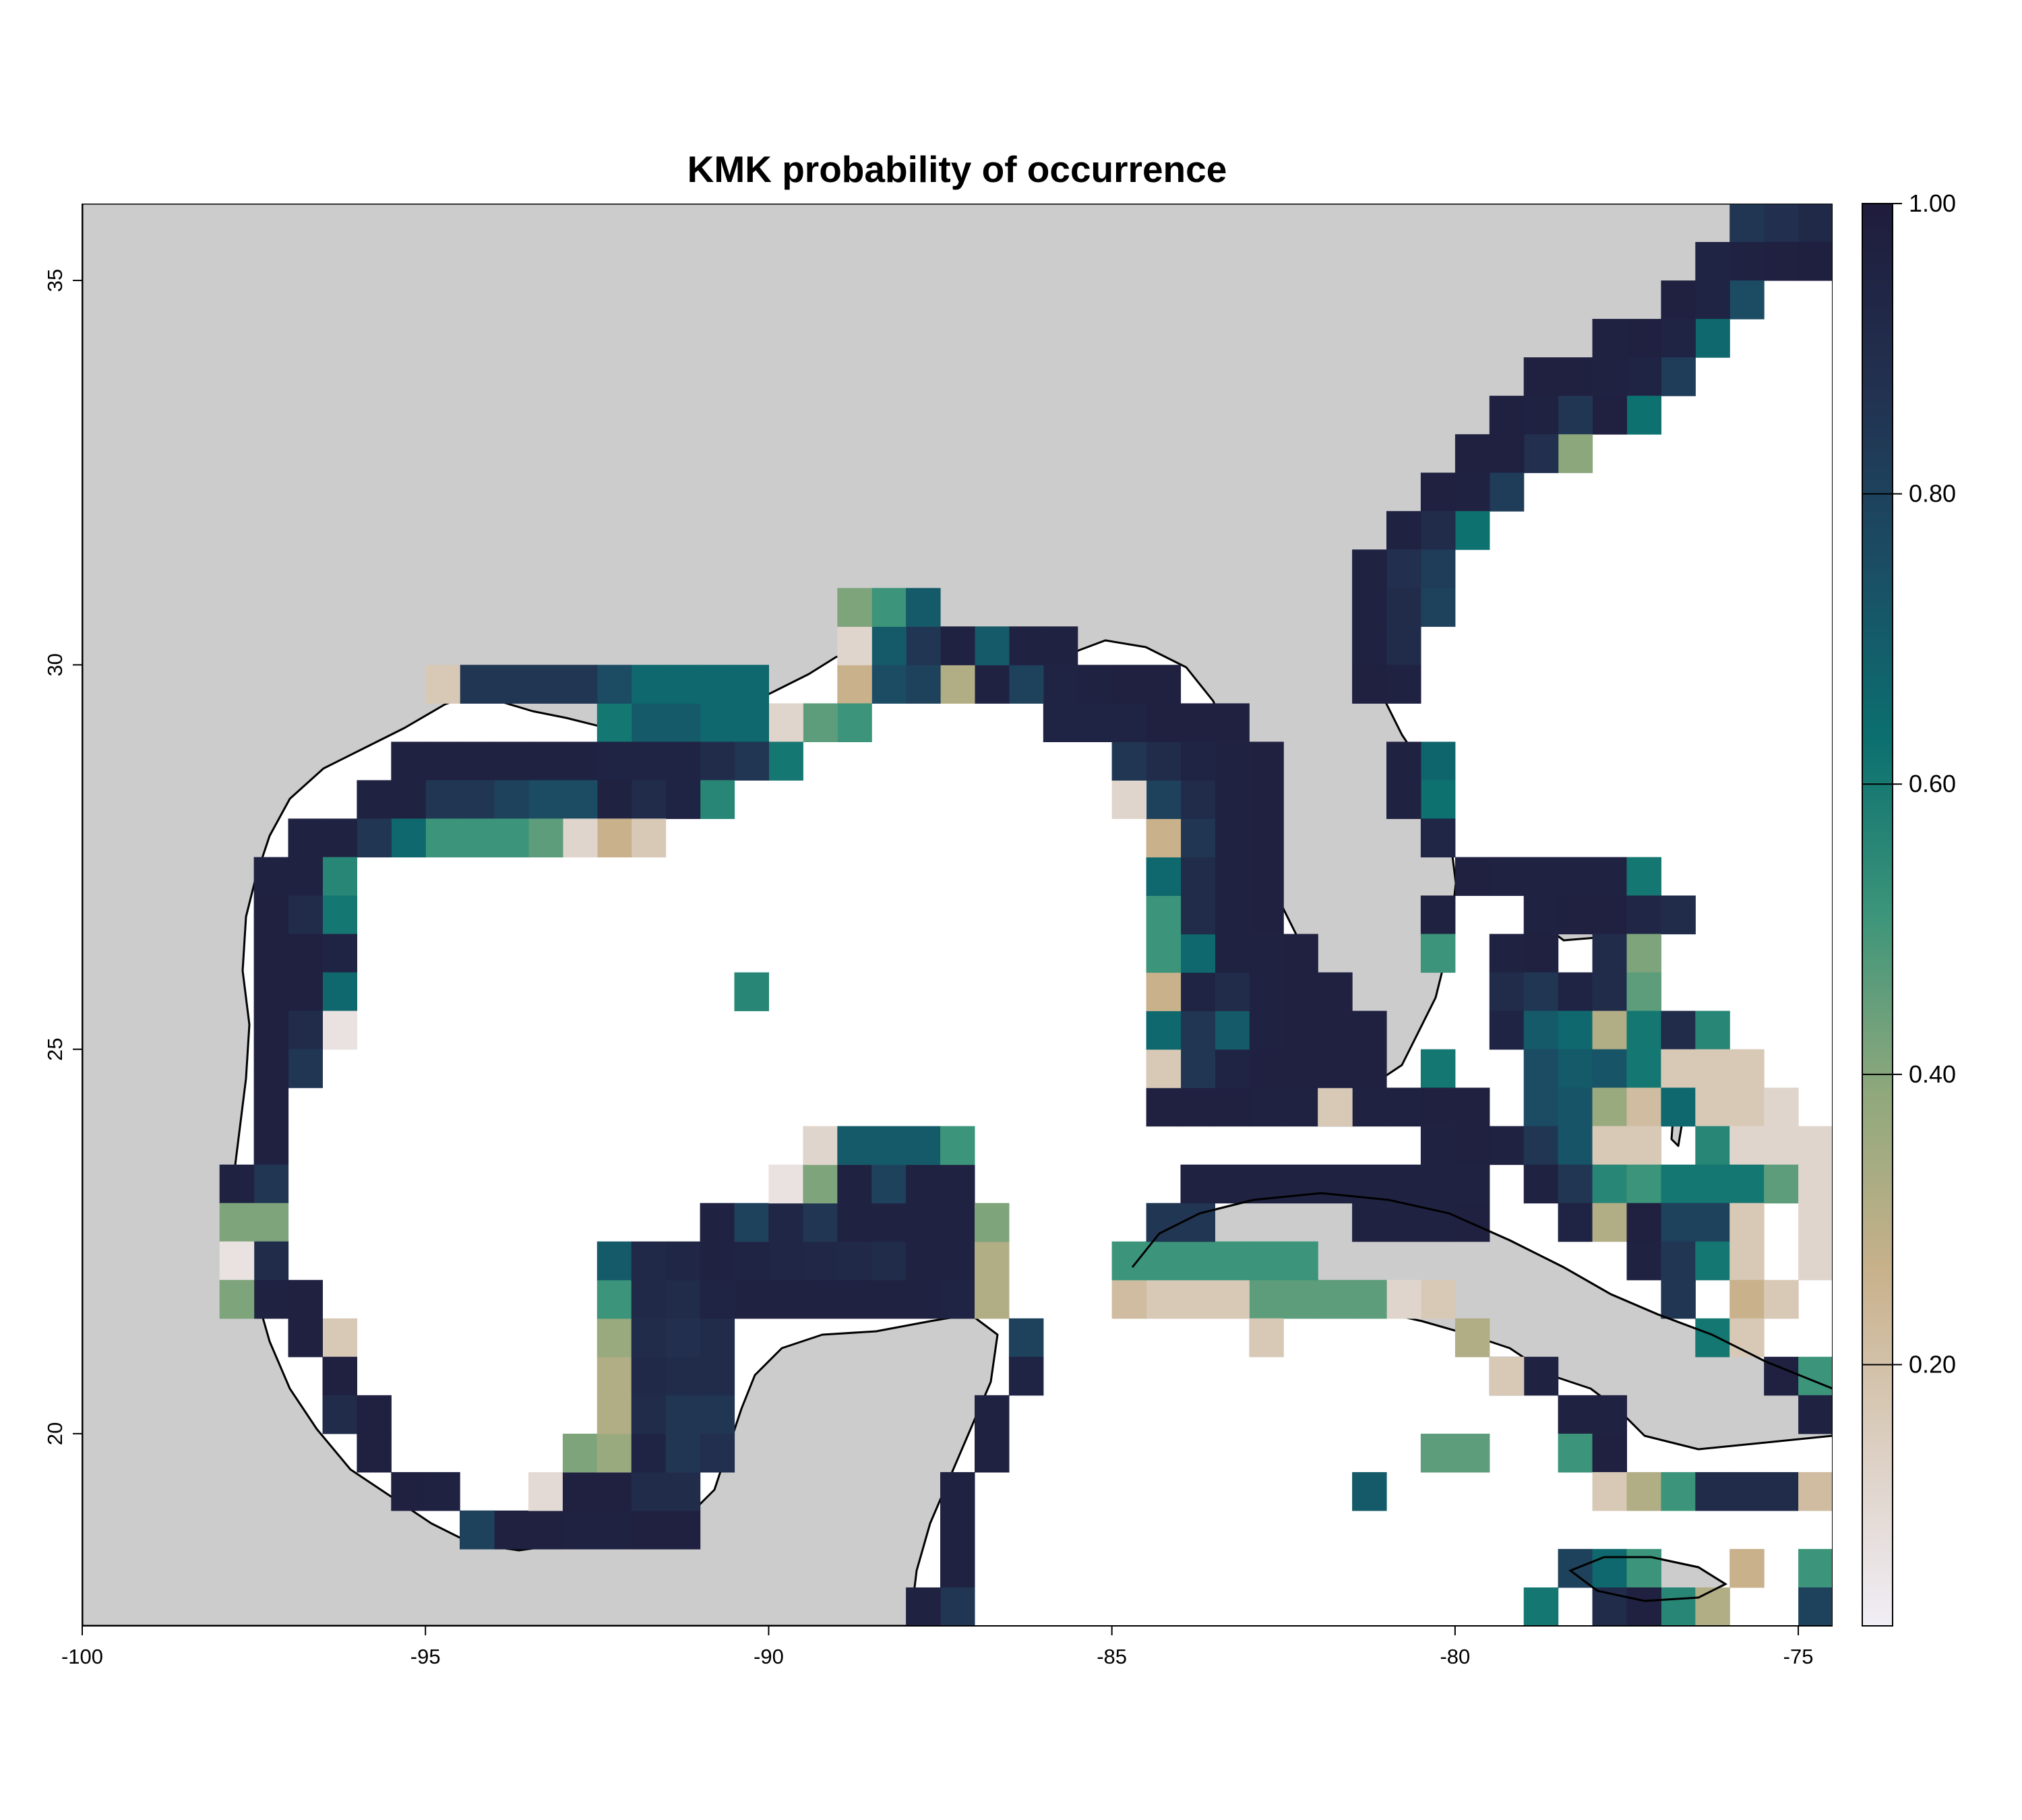  Describe the element at coordinates (55, 1433) in the screenshot. I see `y-tick-label: 20` at that location.